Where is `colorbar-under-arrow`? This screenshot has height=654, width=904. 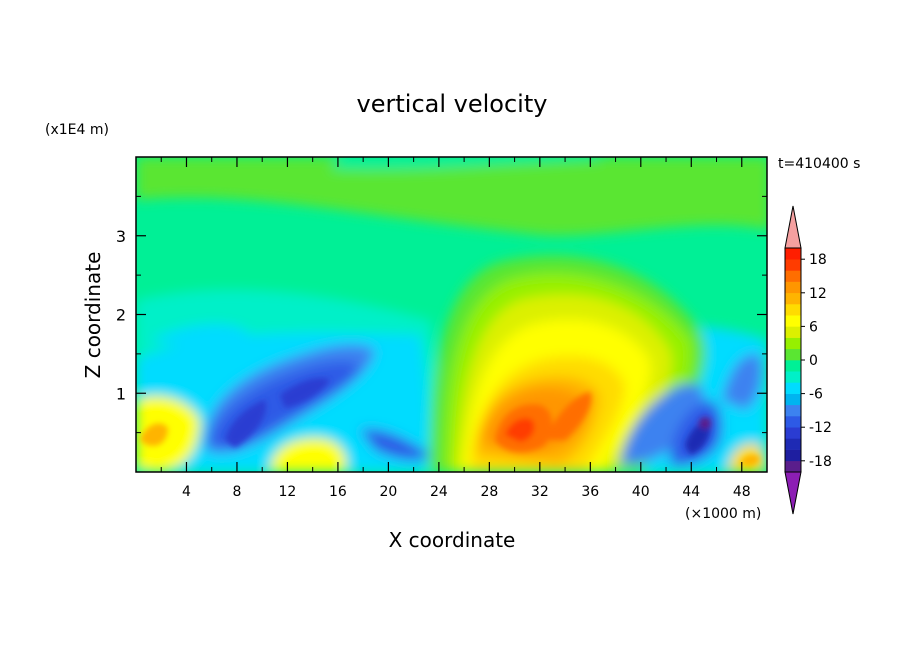
colorbar-under-arrow is located at coordinates (793, 493).